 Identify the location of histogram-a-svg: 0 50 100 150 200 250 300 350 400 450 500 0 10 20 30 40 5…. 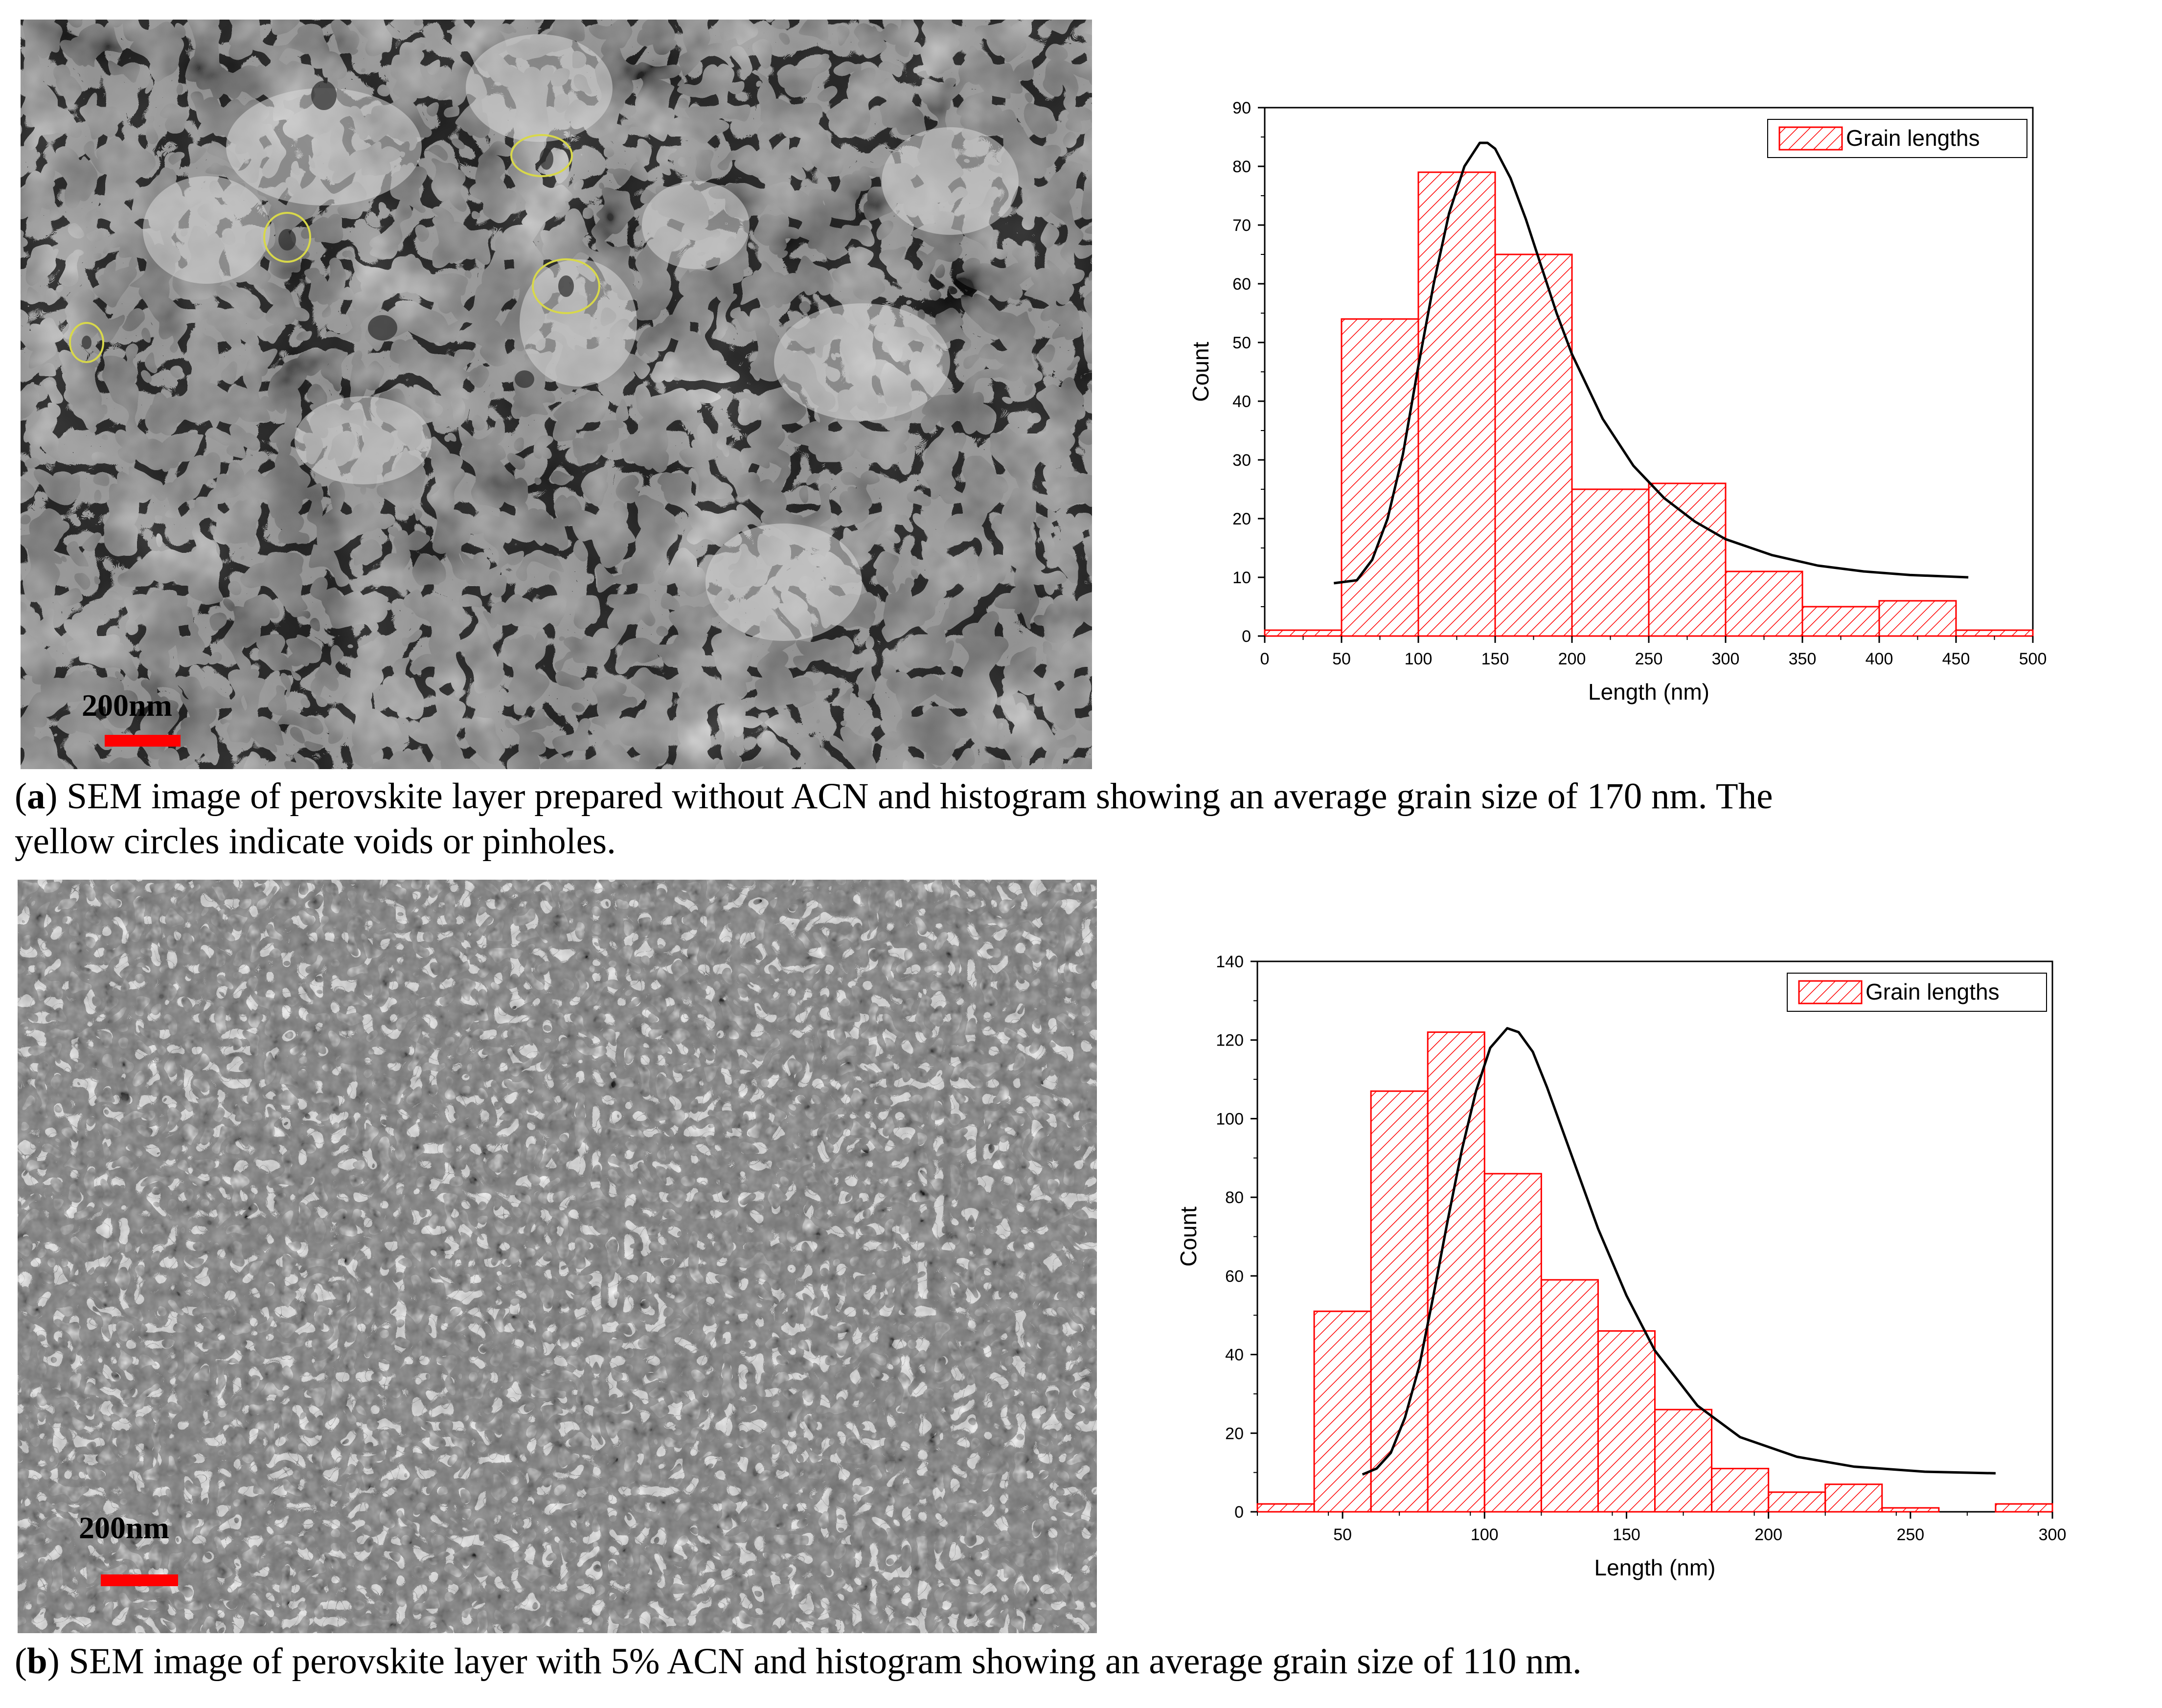
(1618, 402).